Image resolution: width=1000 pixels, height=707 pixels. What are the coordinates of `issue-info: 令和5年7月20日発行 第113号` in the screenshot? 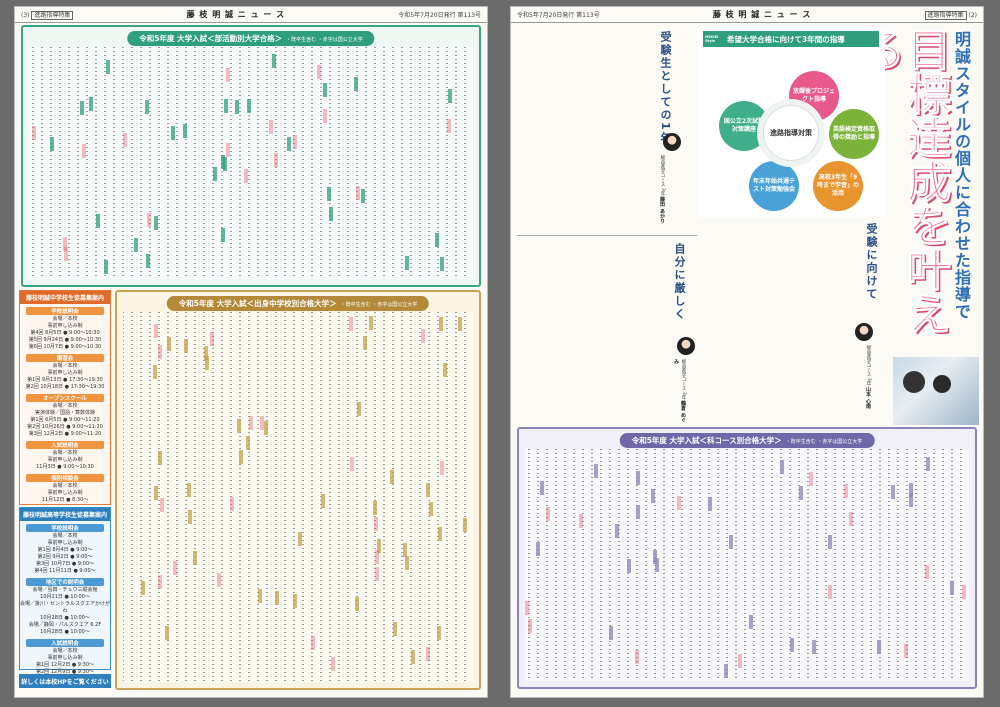 It's located at (439, 15).